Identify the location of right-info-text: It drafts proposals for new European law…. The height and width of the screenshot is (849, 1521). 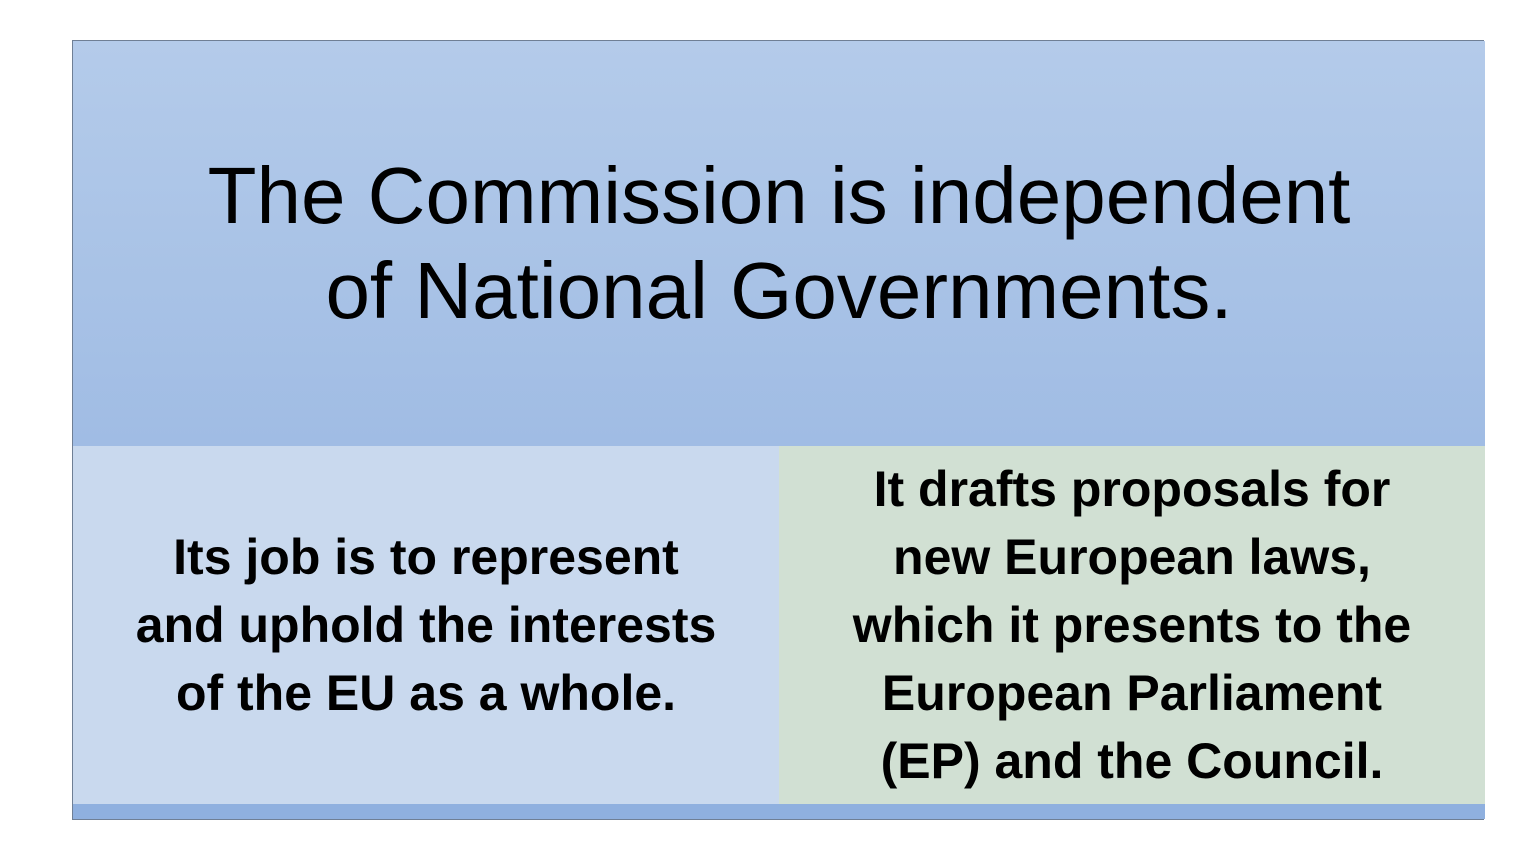
(1132, 625).